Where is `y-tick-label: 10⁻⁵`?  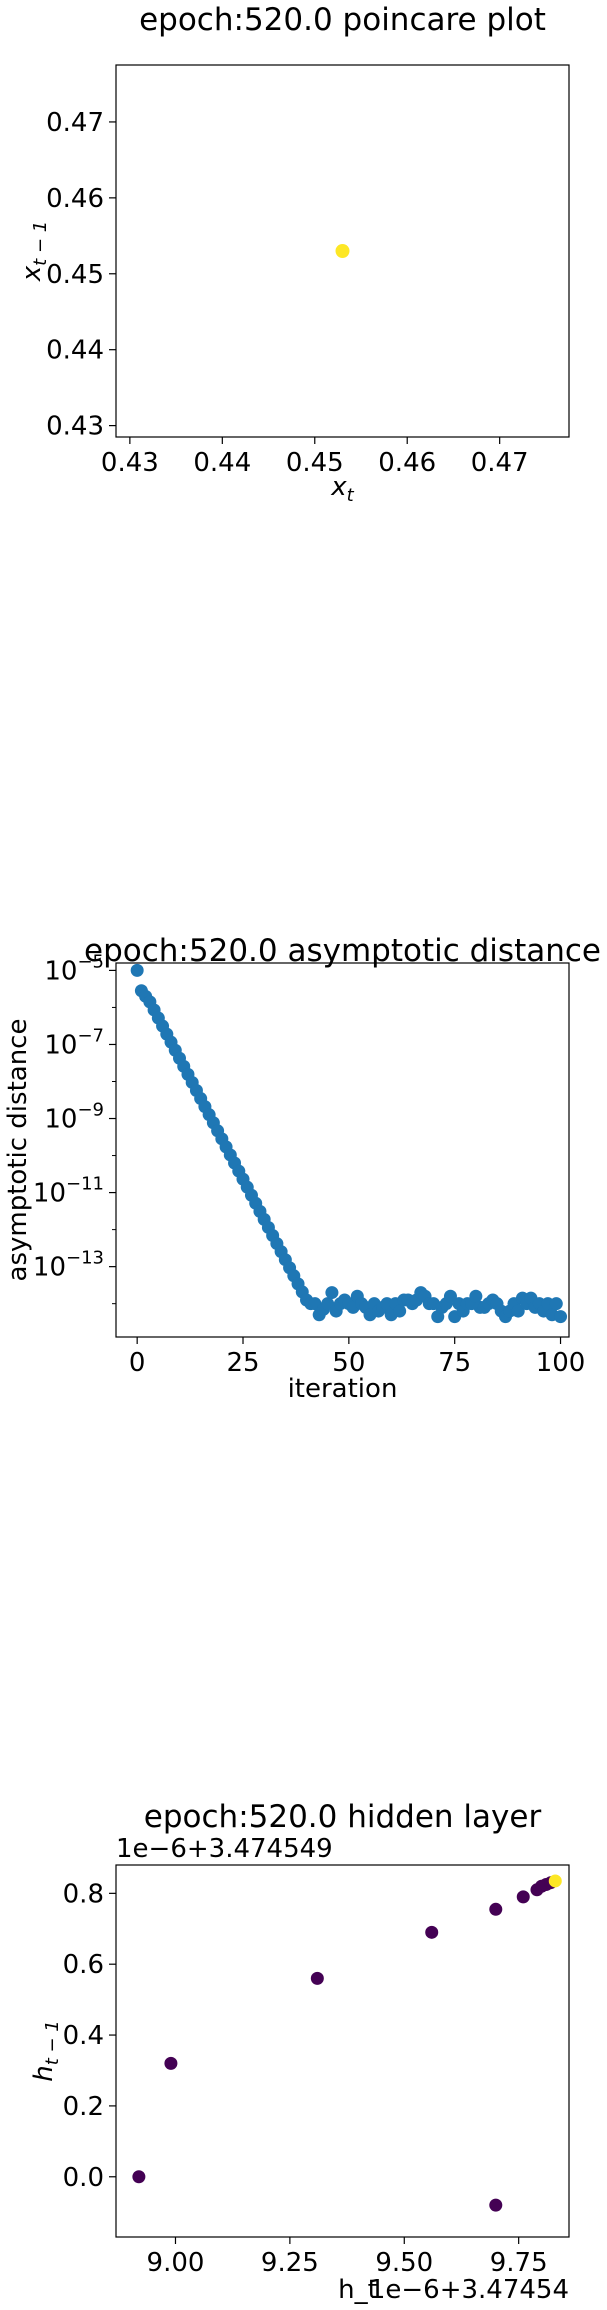 y-tick-label: 10⁻⁵ is located at coordinates (74, 968).